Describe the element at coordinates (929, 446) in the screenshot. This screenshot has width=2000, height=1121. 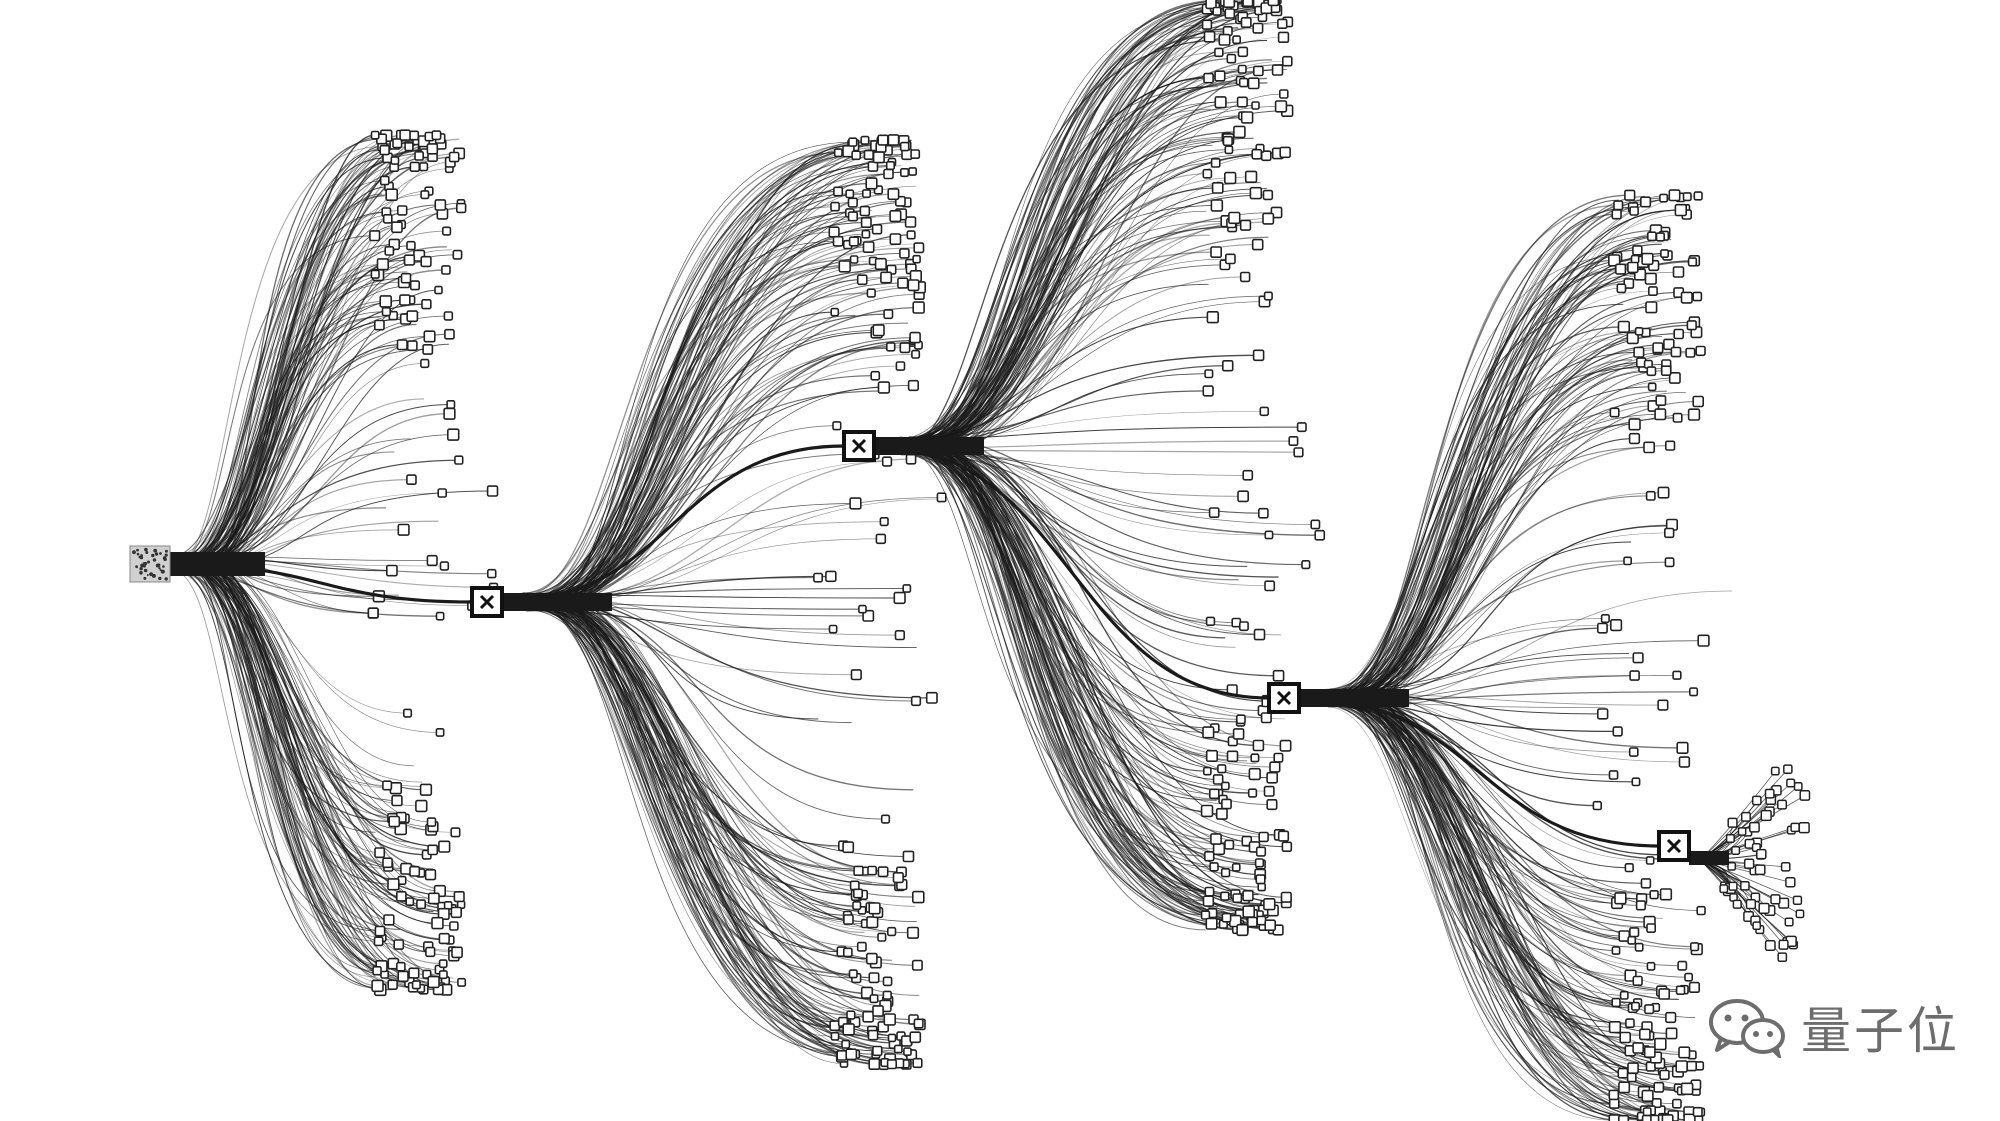
I see `trunk-bundle` at that location.